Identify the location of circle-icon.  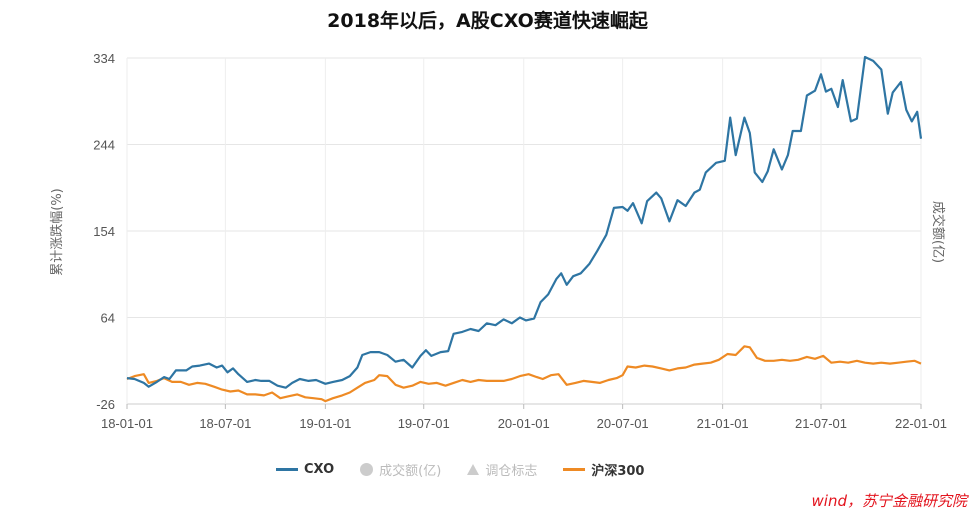
(367, 469).